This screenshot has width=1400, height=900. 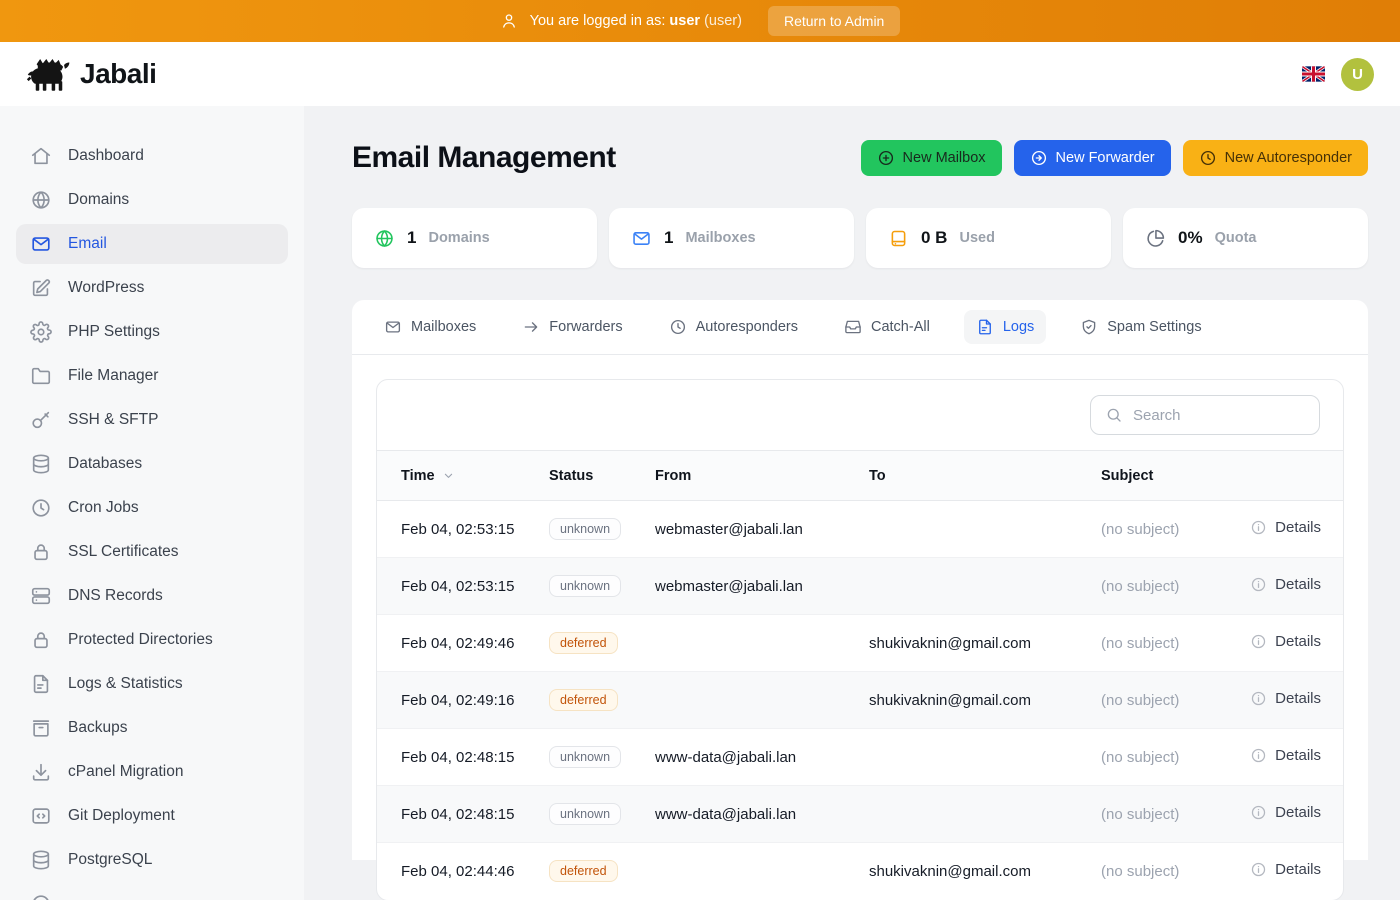 I want to click on logs-table-header-row: Time Status From To Subject, so click(x=860, y=475).